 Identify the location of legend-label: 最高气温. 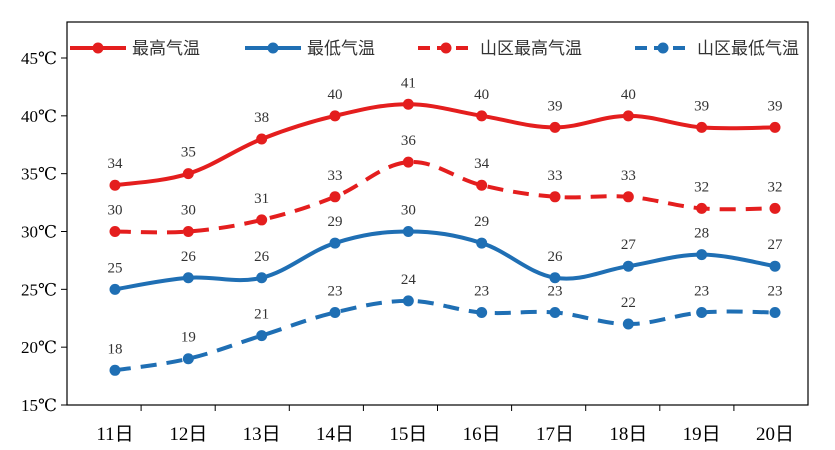
(166, 49).